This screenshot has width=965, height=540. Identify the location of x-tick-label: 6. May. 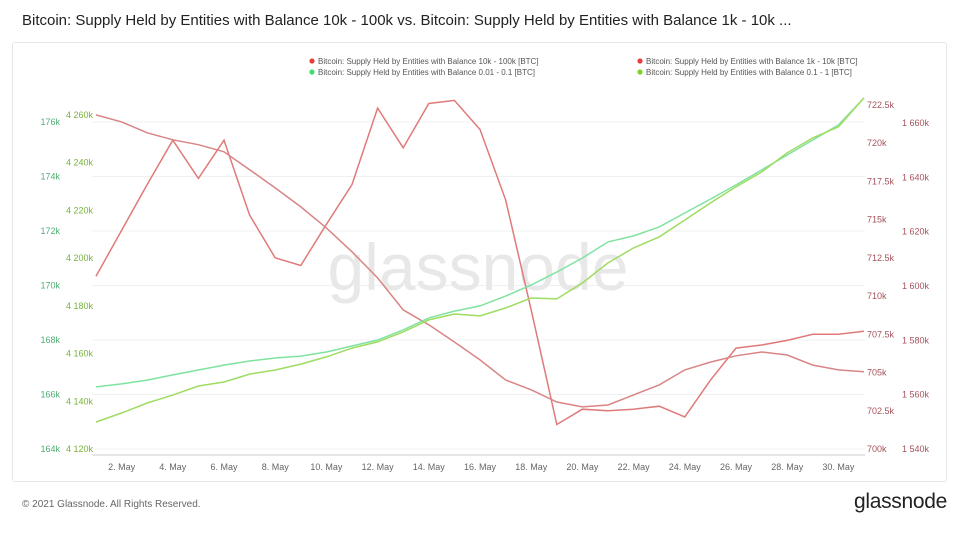
(224, 467).